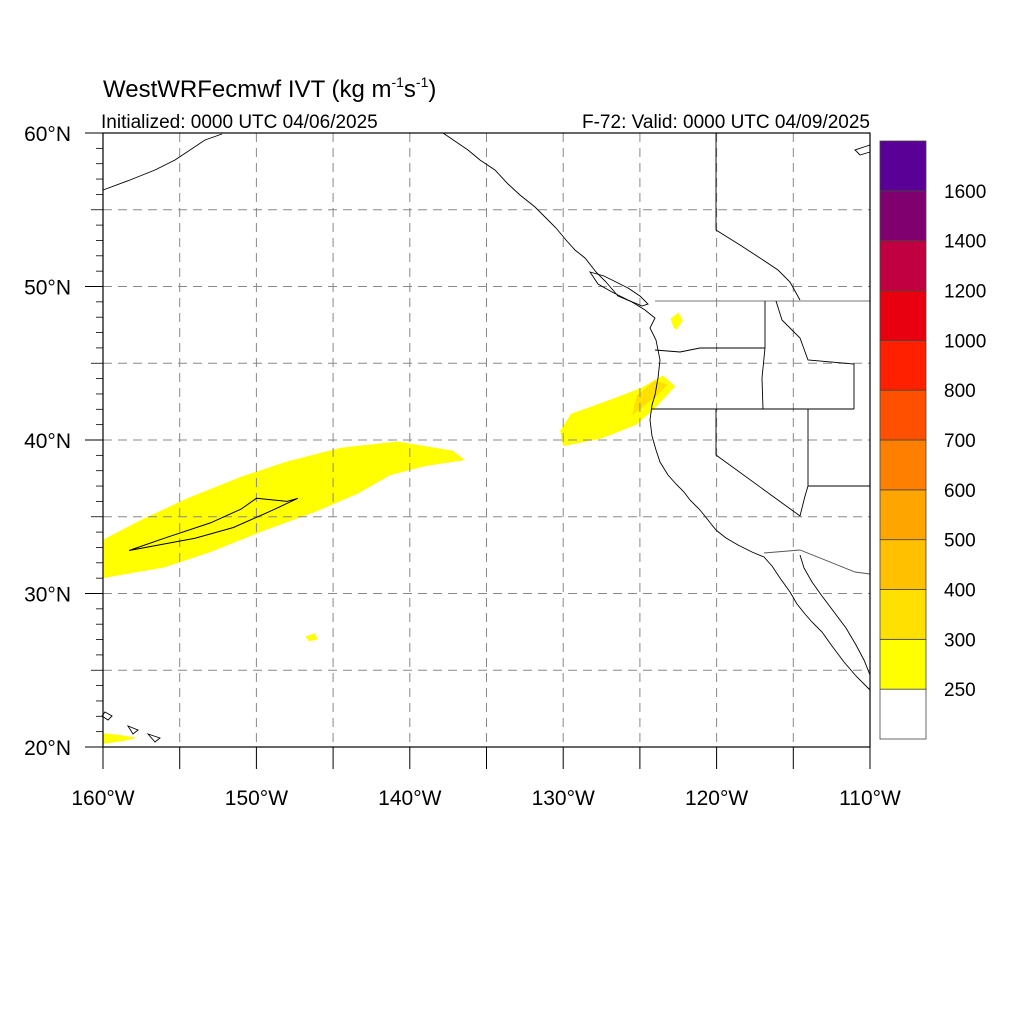  I want to click on lon-tick-label: 140°W, so click(409, 798).